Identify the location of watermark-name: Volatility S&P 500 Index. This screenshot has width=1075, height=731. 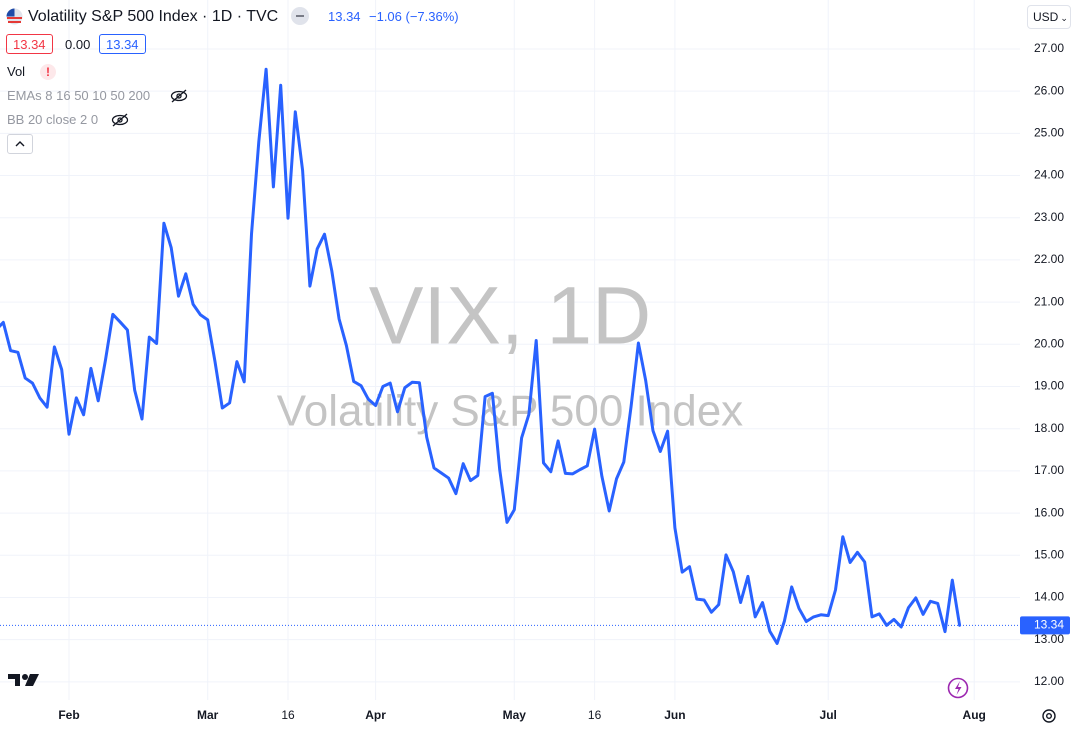
(510, 411).